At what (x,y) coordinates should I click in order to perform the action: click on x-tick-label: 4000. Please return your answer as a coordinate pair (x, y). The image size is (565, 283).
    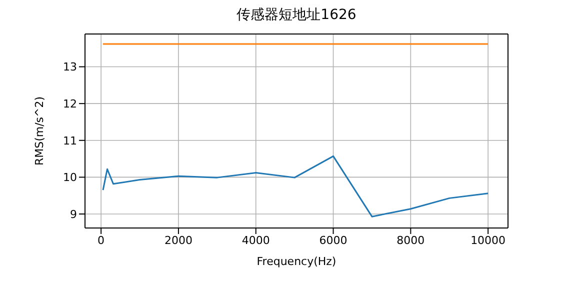
    Looking at the image, I should click on (256, 240).